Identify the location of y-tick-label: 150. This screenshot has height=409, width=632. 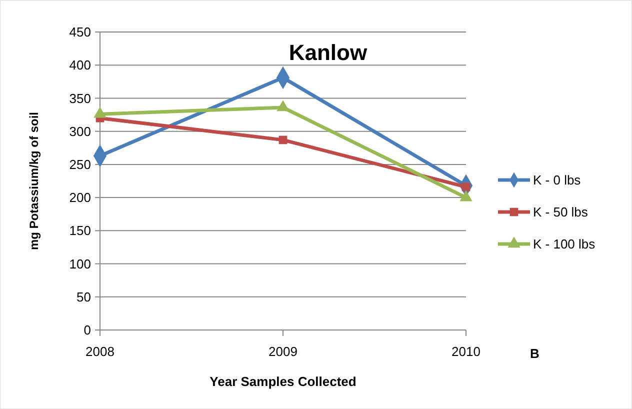
(80, 230).